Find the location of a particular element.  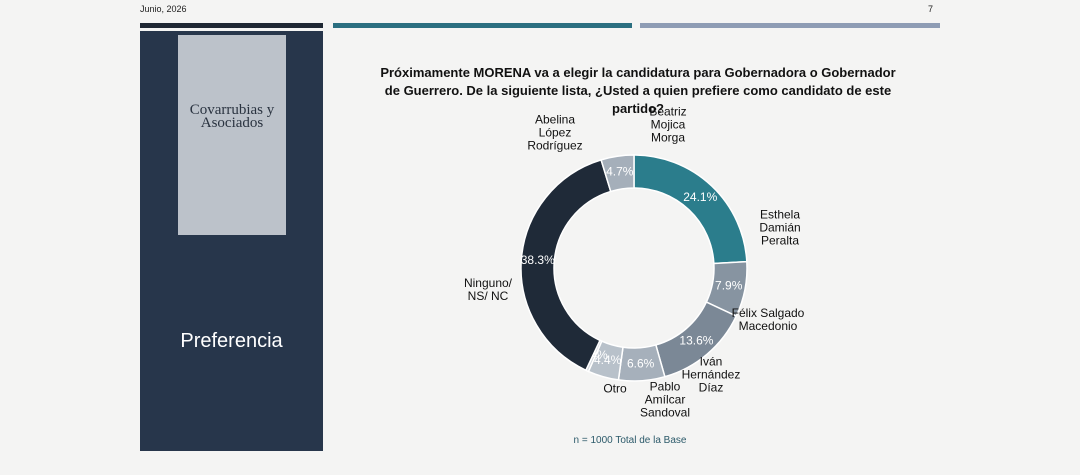

category-label: Otro is located at coordinates (615, 388).